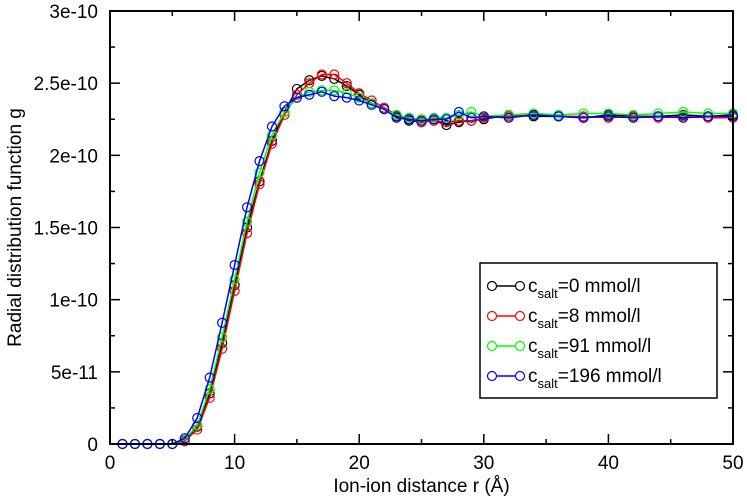 This screenshot has height=500, width=747. What do you see at coordinates (604, 346) in the screenshot?
I see `legend-label-rest: =91 mmol/l` at bounding box center [604, 346].